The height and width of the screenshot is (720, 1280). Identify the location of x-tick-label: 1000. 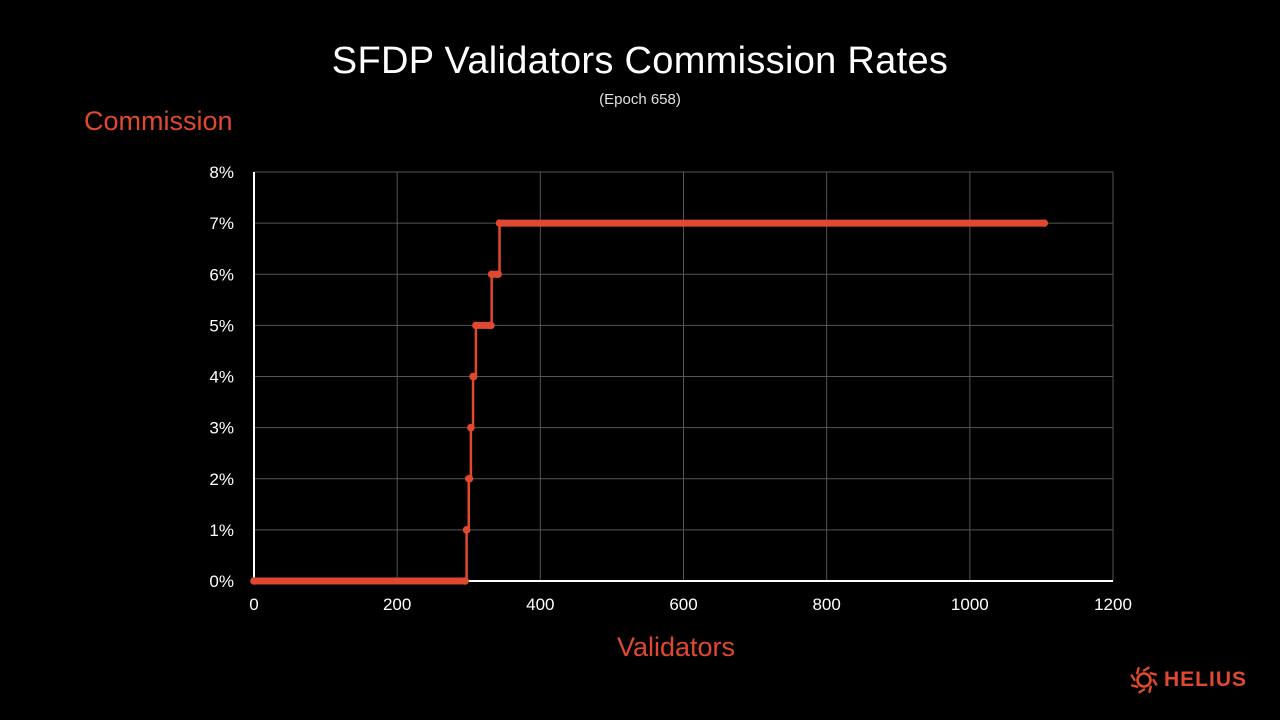
(970, 604).